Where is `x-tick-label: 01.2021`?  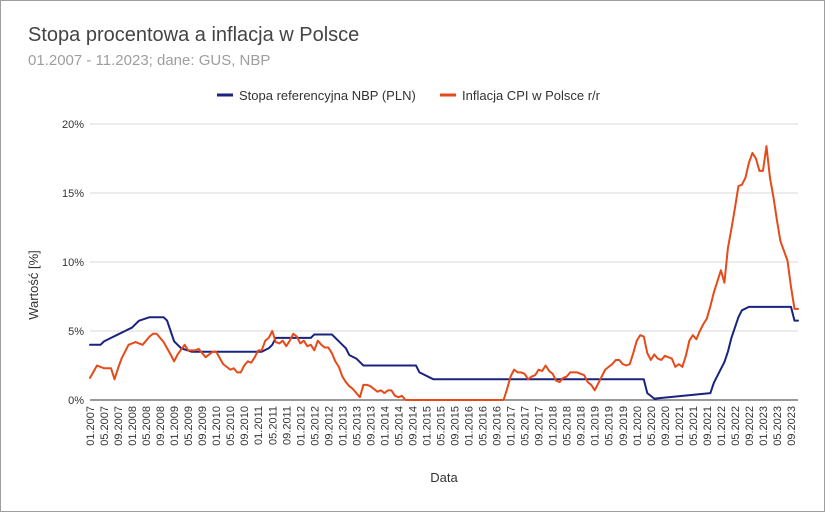 x-tick-label: 01.2021 is located at coordinates (680, 426).